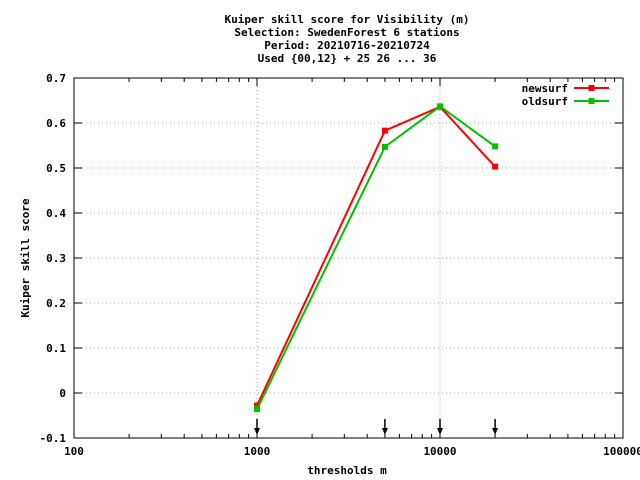  Describe the element at coordinates (545, 101) in the screenshot. I see `legend-label-oldsurf: oldsurf` at that location.